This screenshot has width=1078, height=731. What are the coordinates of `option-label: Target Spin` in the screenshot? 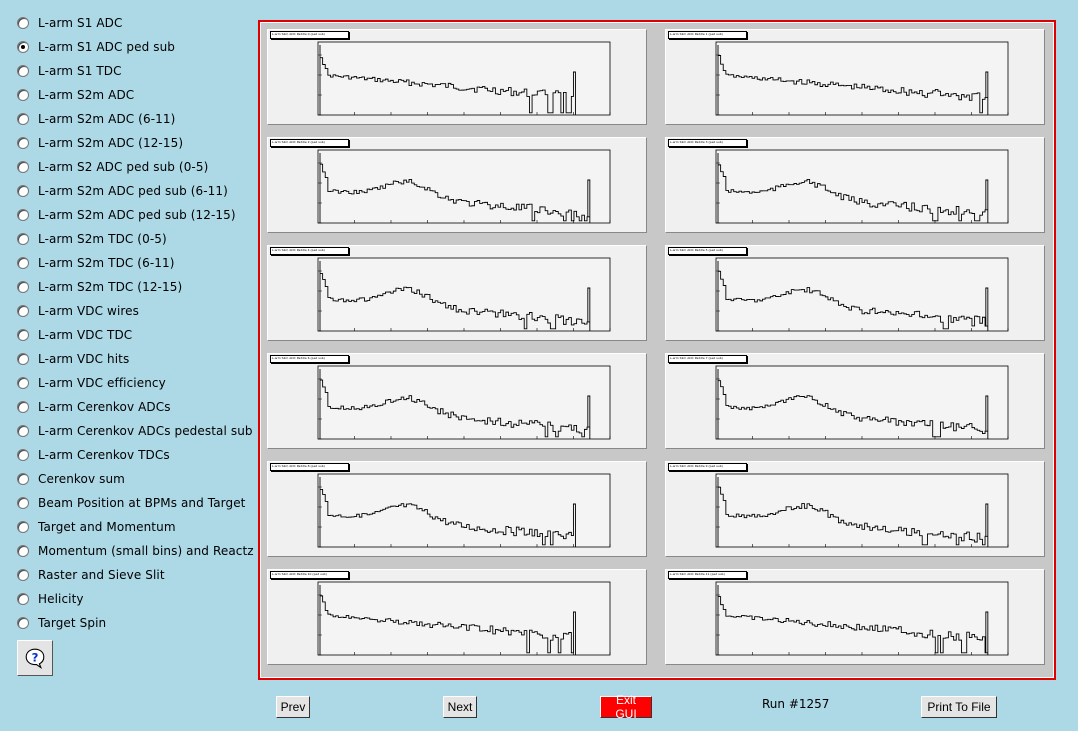 It's located at (72, 623).